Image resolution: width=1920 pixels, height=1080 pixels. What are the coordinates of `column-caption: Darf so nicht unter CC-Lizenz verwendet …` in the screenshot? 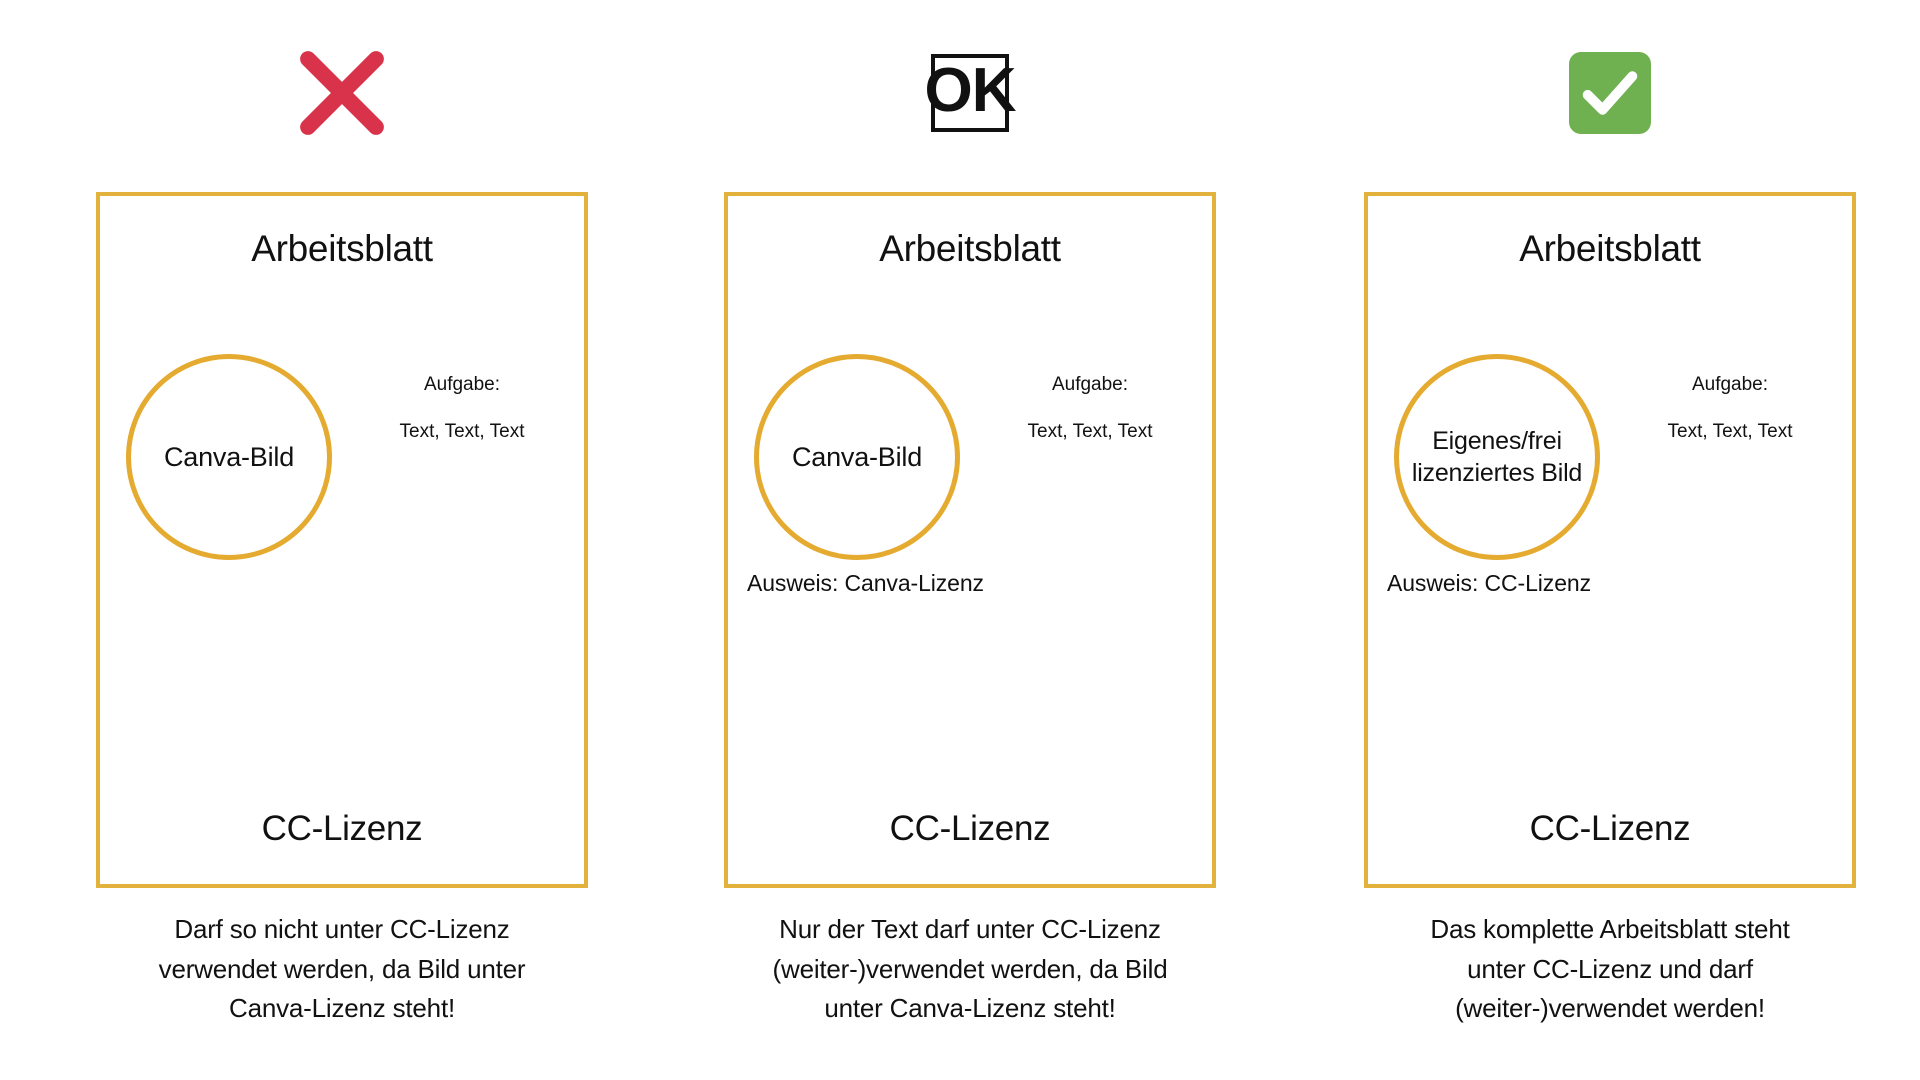 It's located at (342, 969).